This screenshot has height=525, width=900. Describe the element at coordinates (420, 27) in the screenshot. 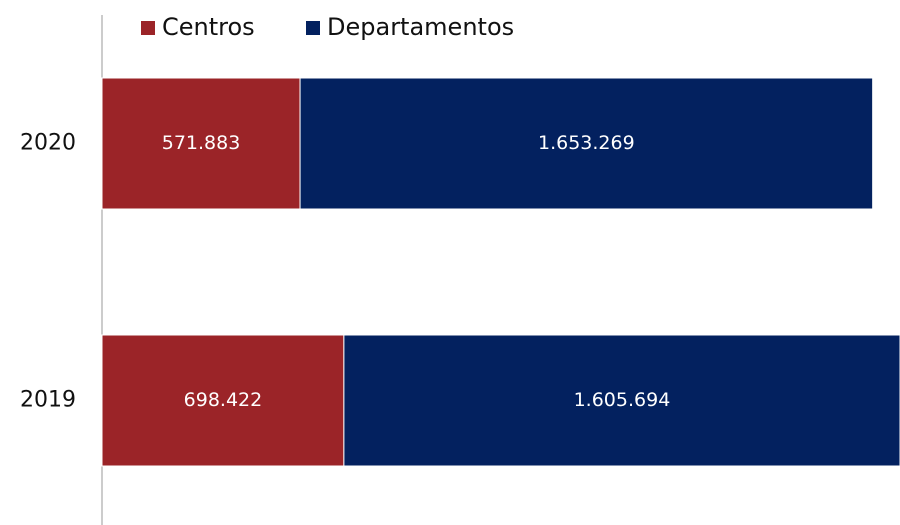

I see `legend-label: Departamentos` at that location.